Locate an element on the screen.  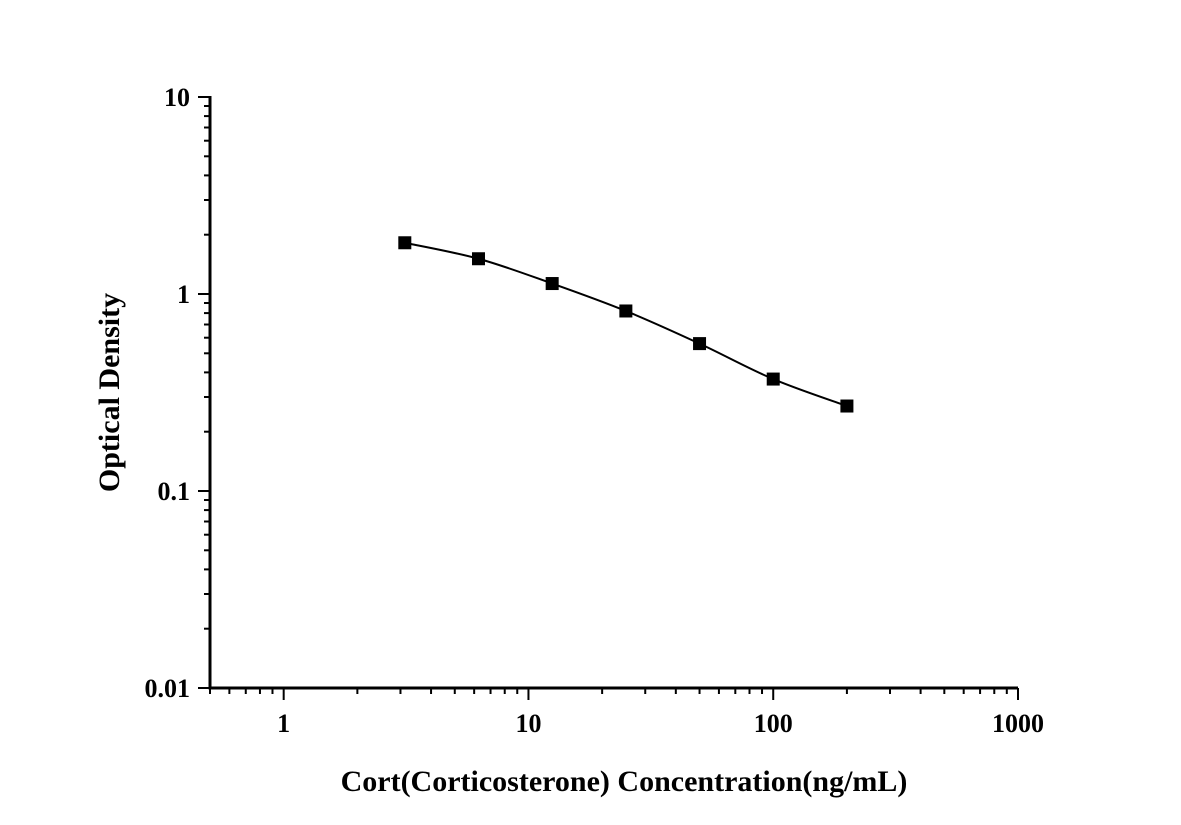
x-tick-label: 100 is located at coordinates (773, 723).